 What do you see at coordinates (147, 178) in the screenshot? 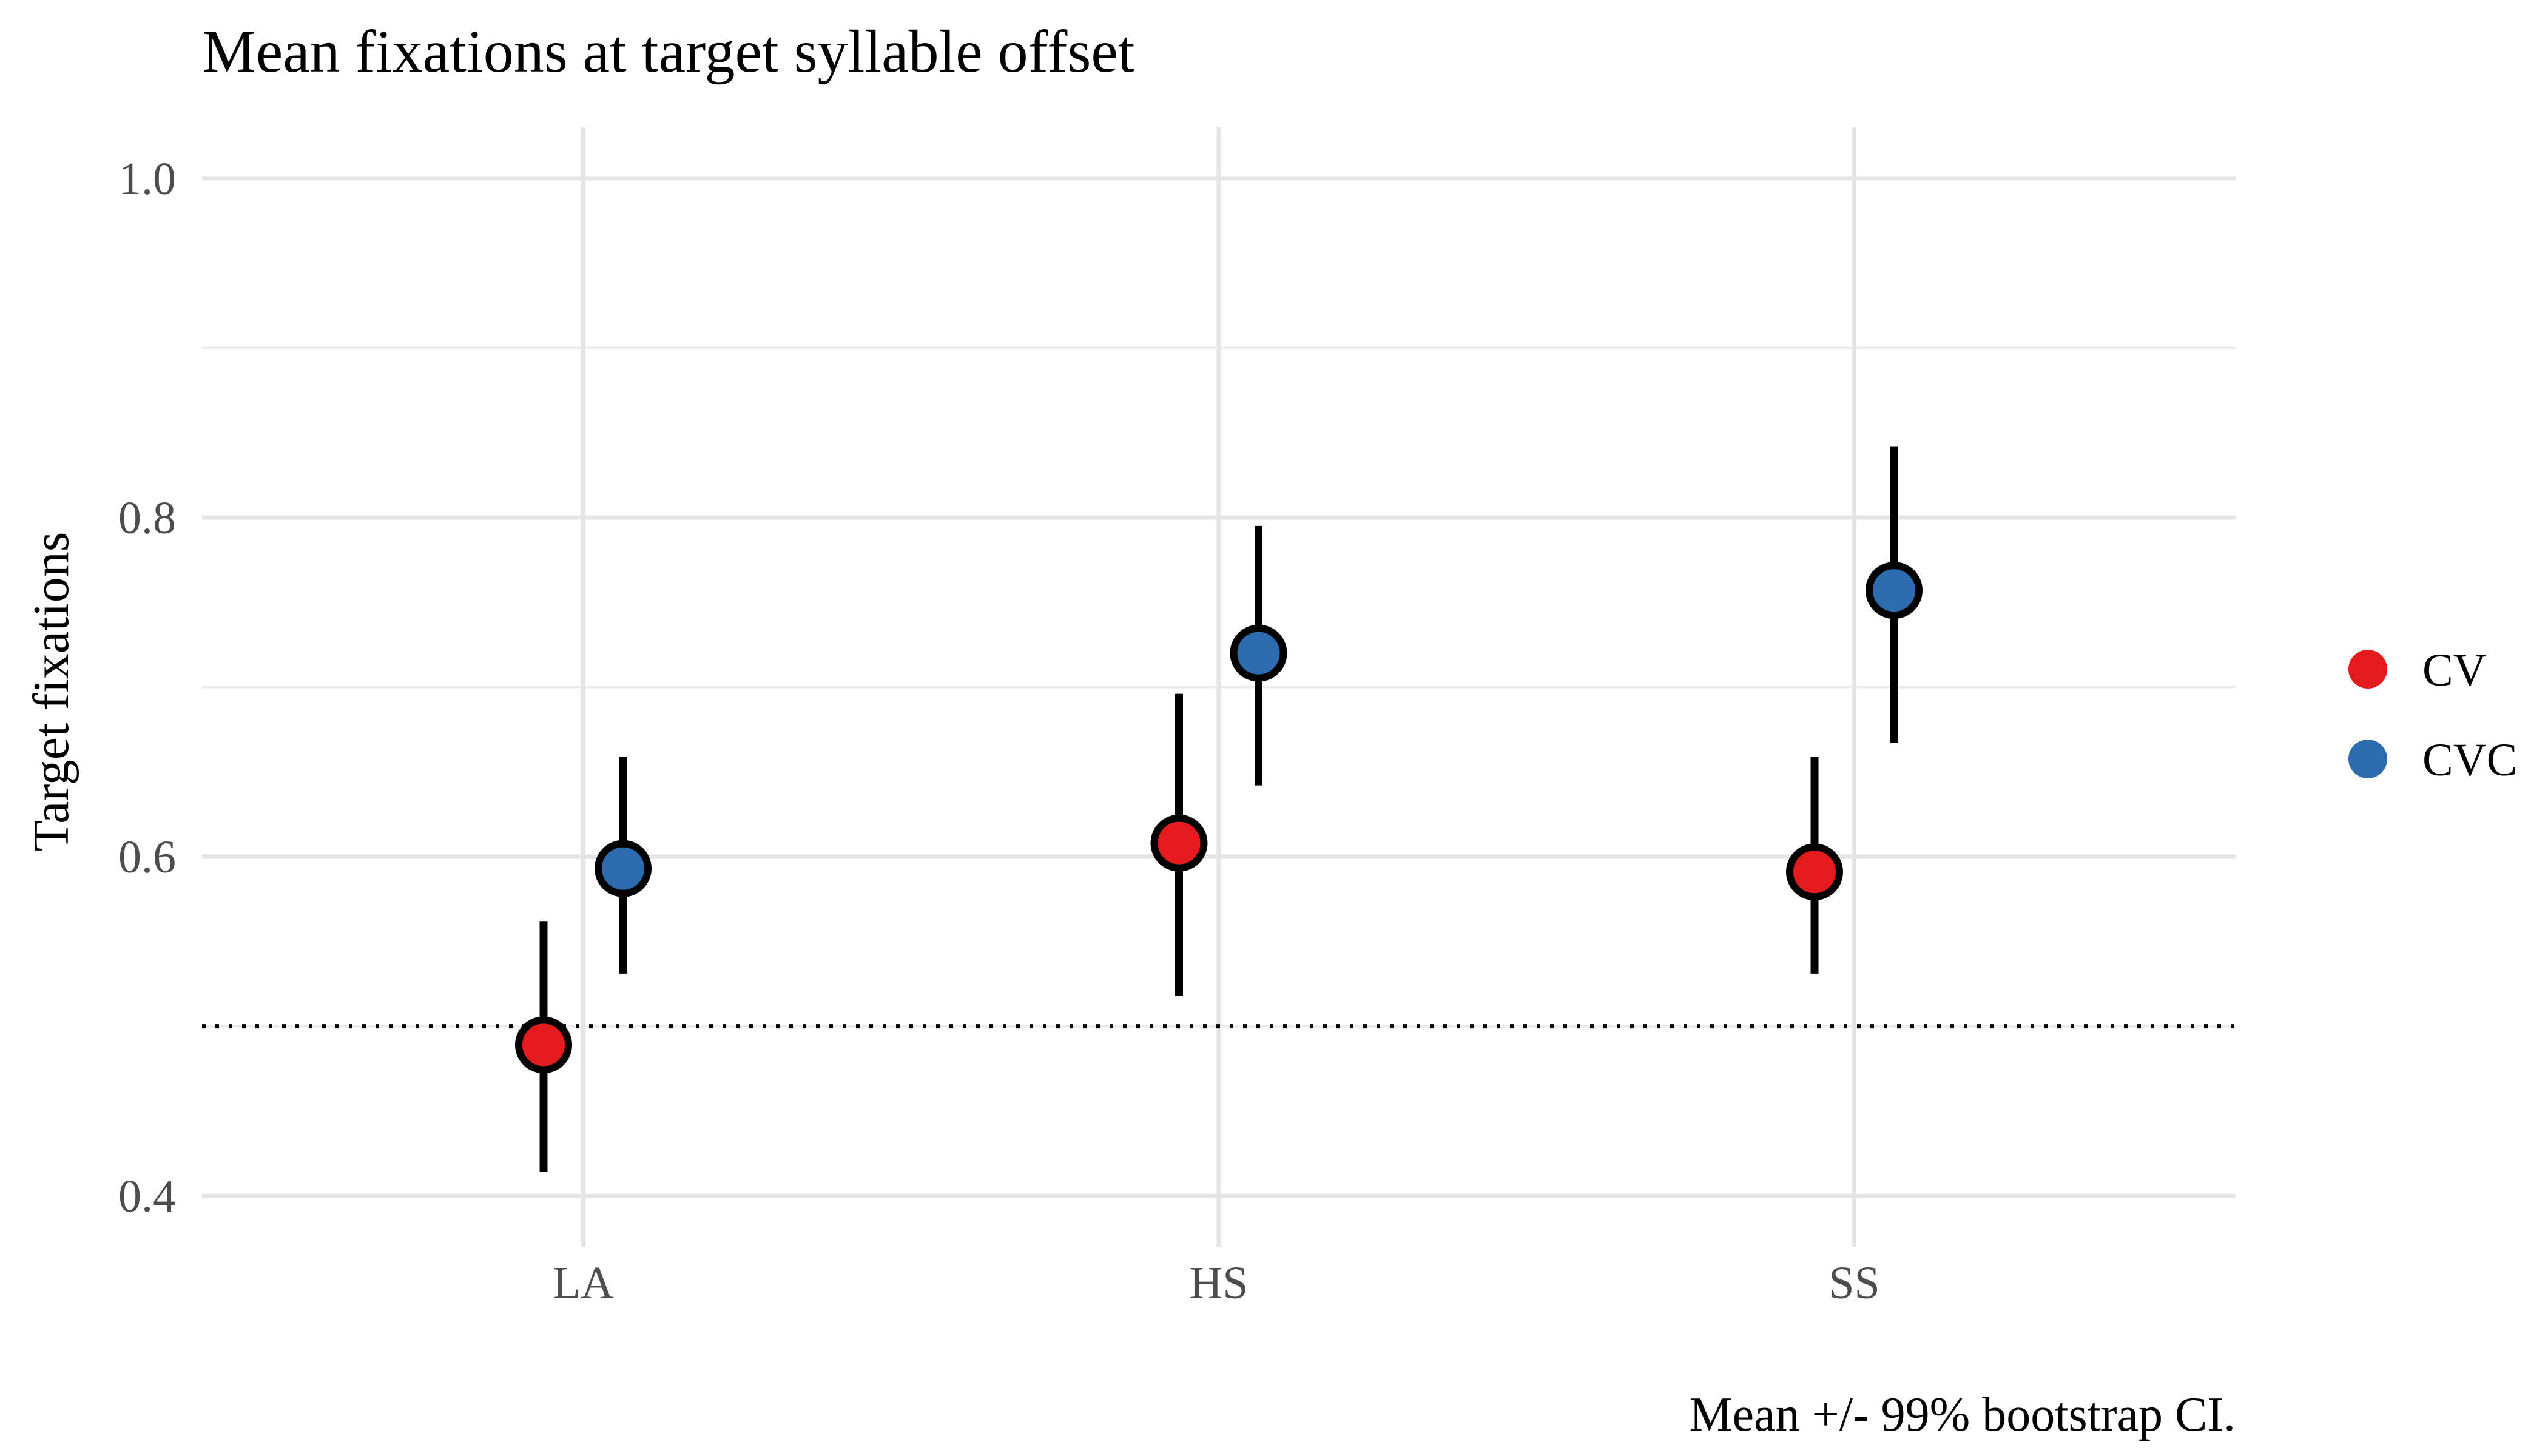
I see `y-tick-label: 1.0` at bounding box center [147, 178].